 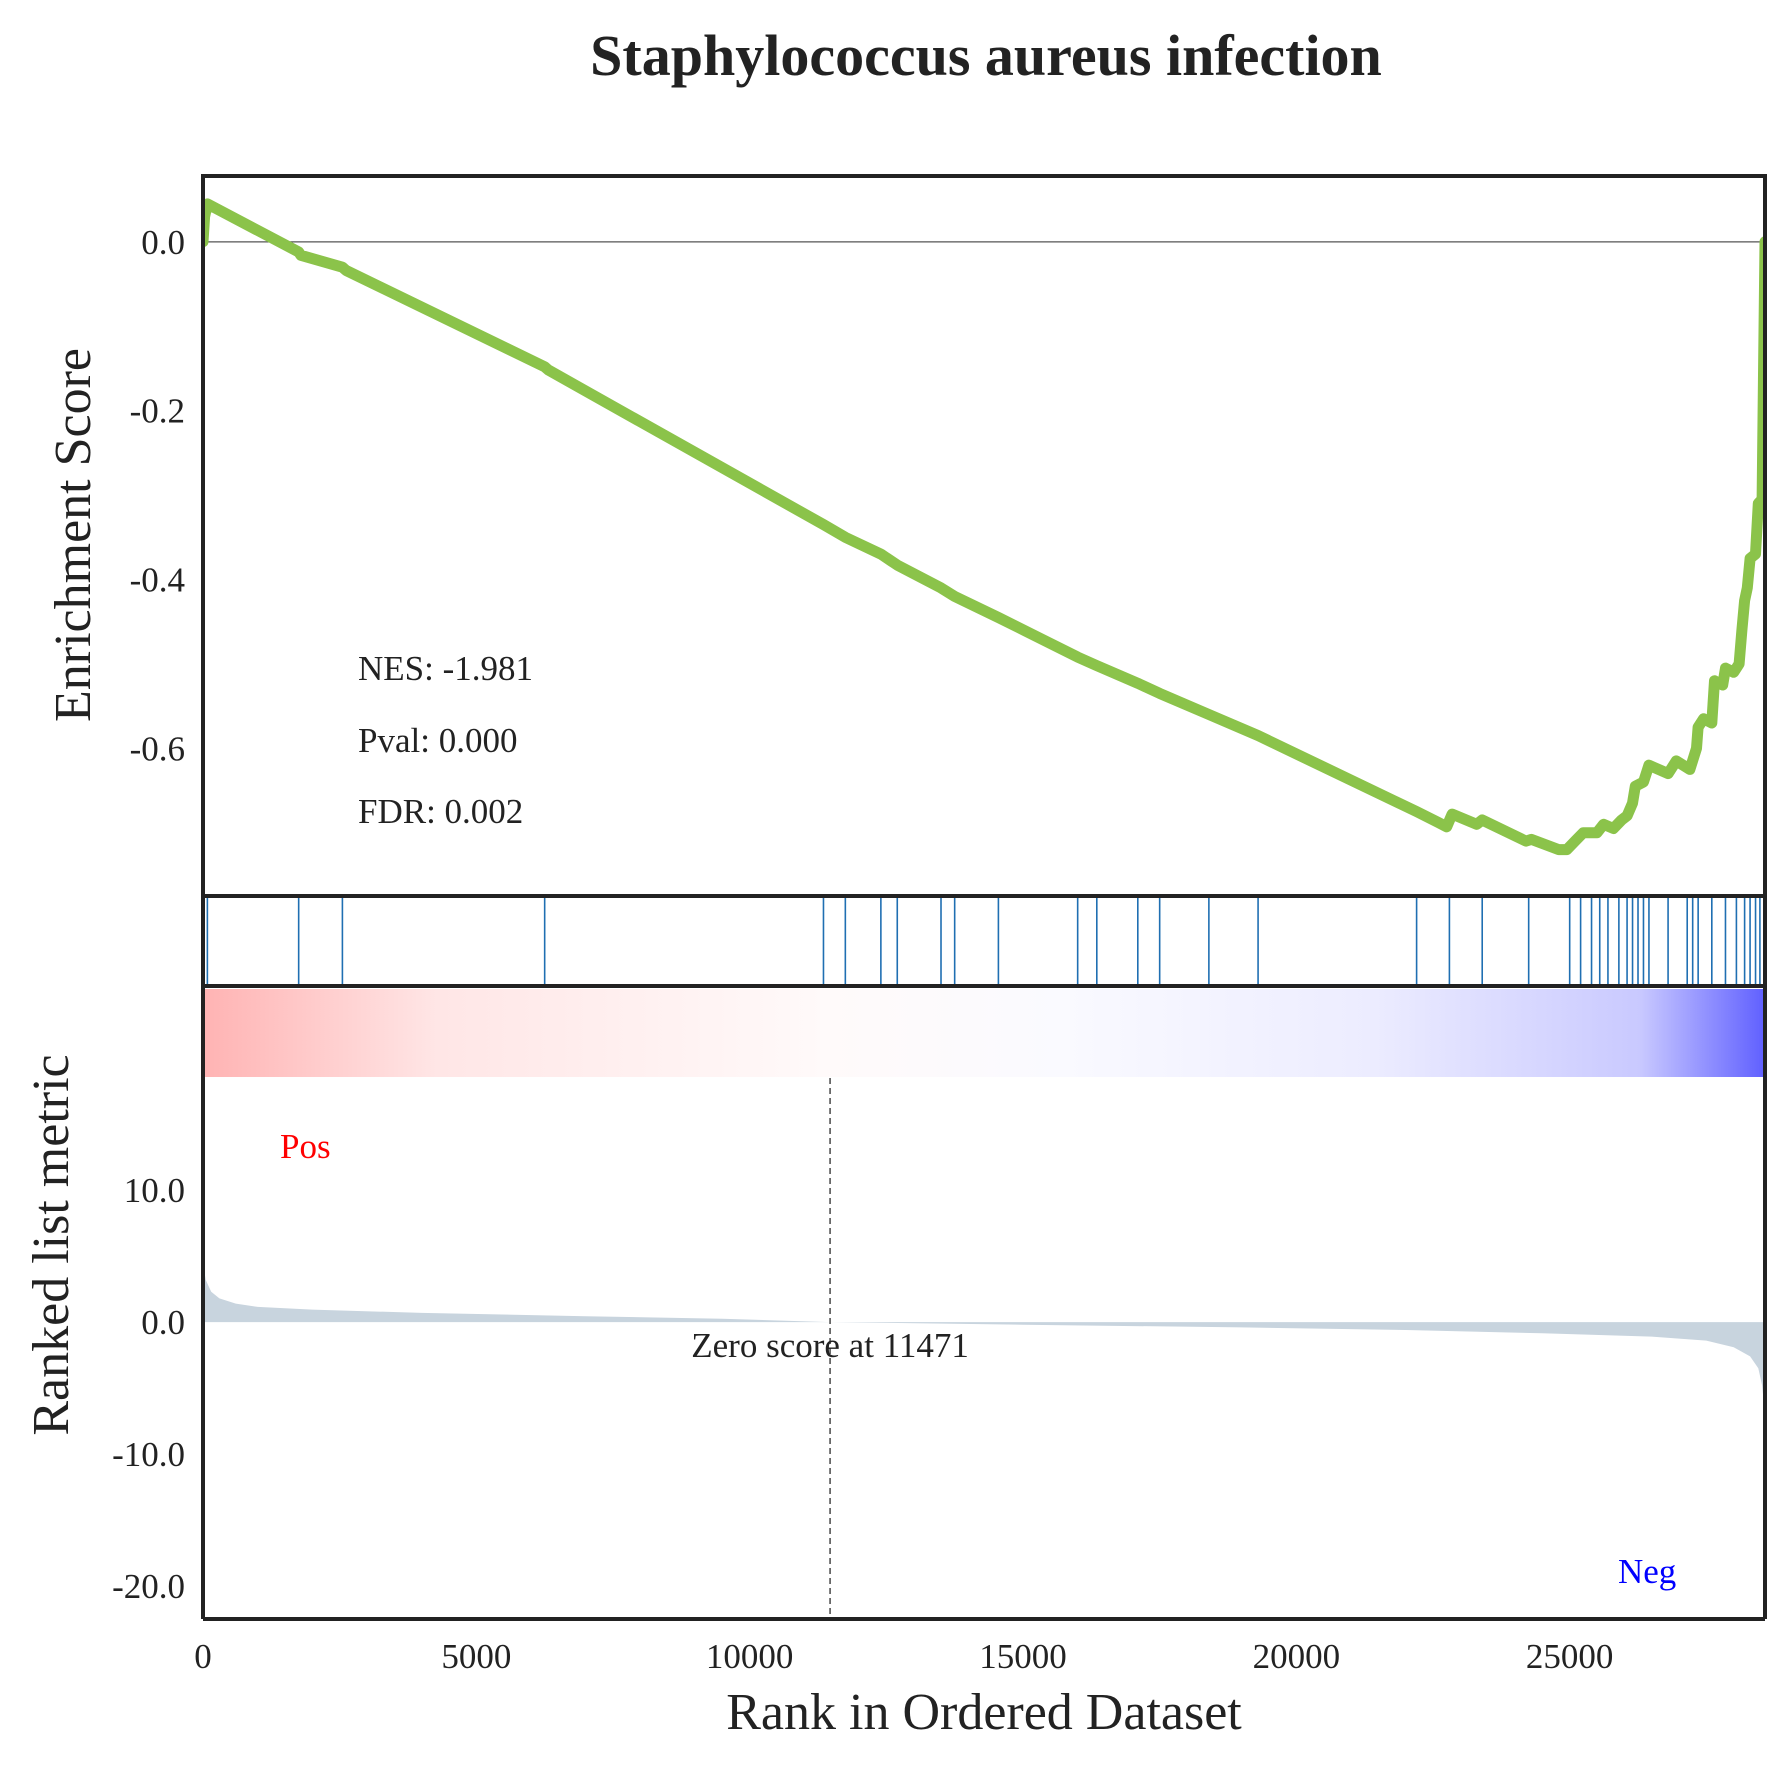 What do you see at coordinates (157, 495) in the screenshot?
I see `es-y-ticks: 0.0 -0.2 -0.4 -0.6` at bounding box center [157, 495].